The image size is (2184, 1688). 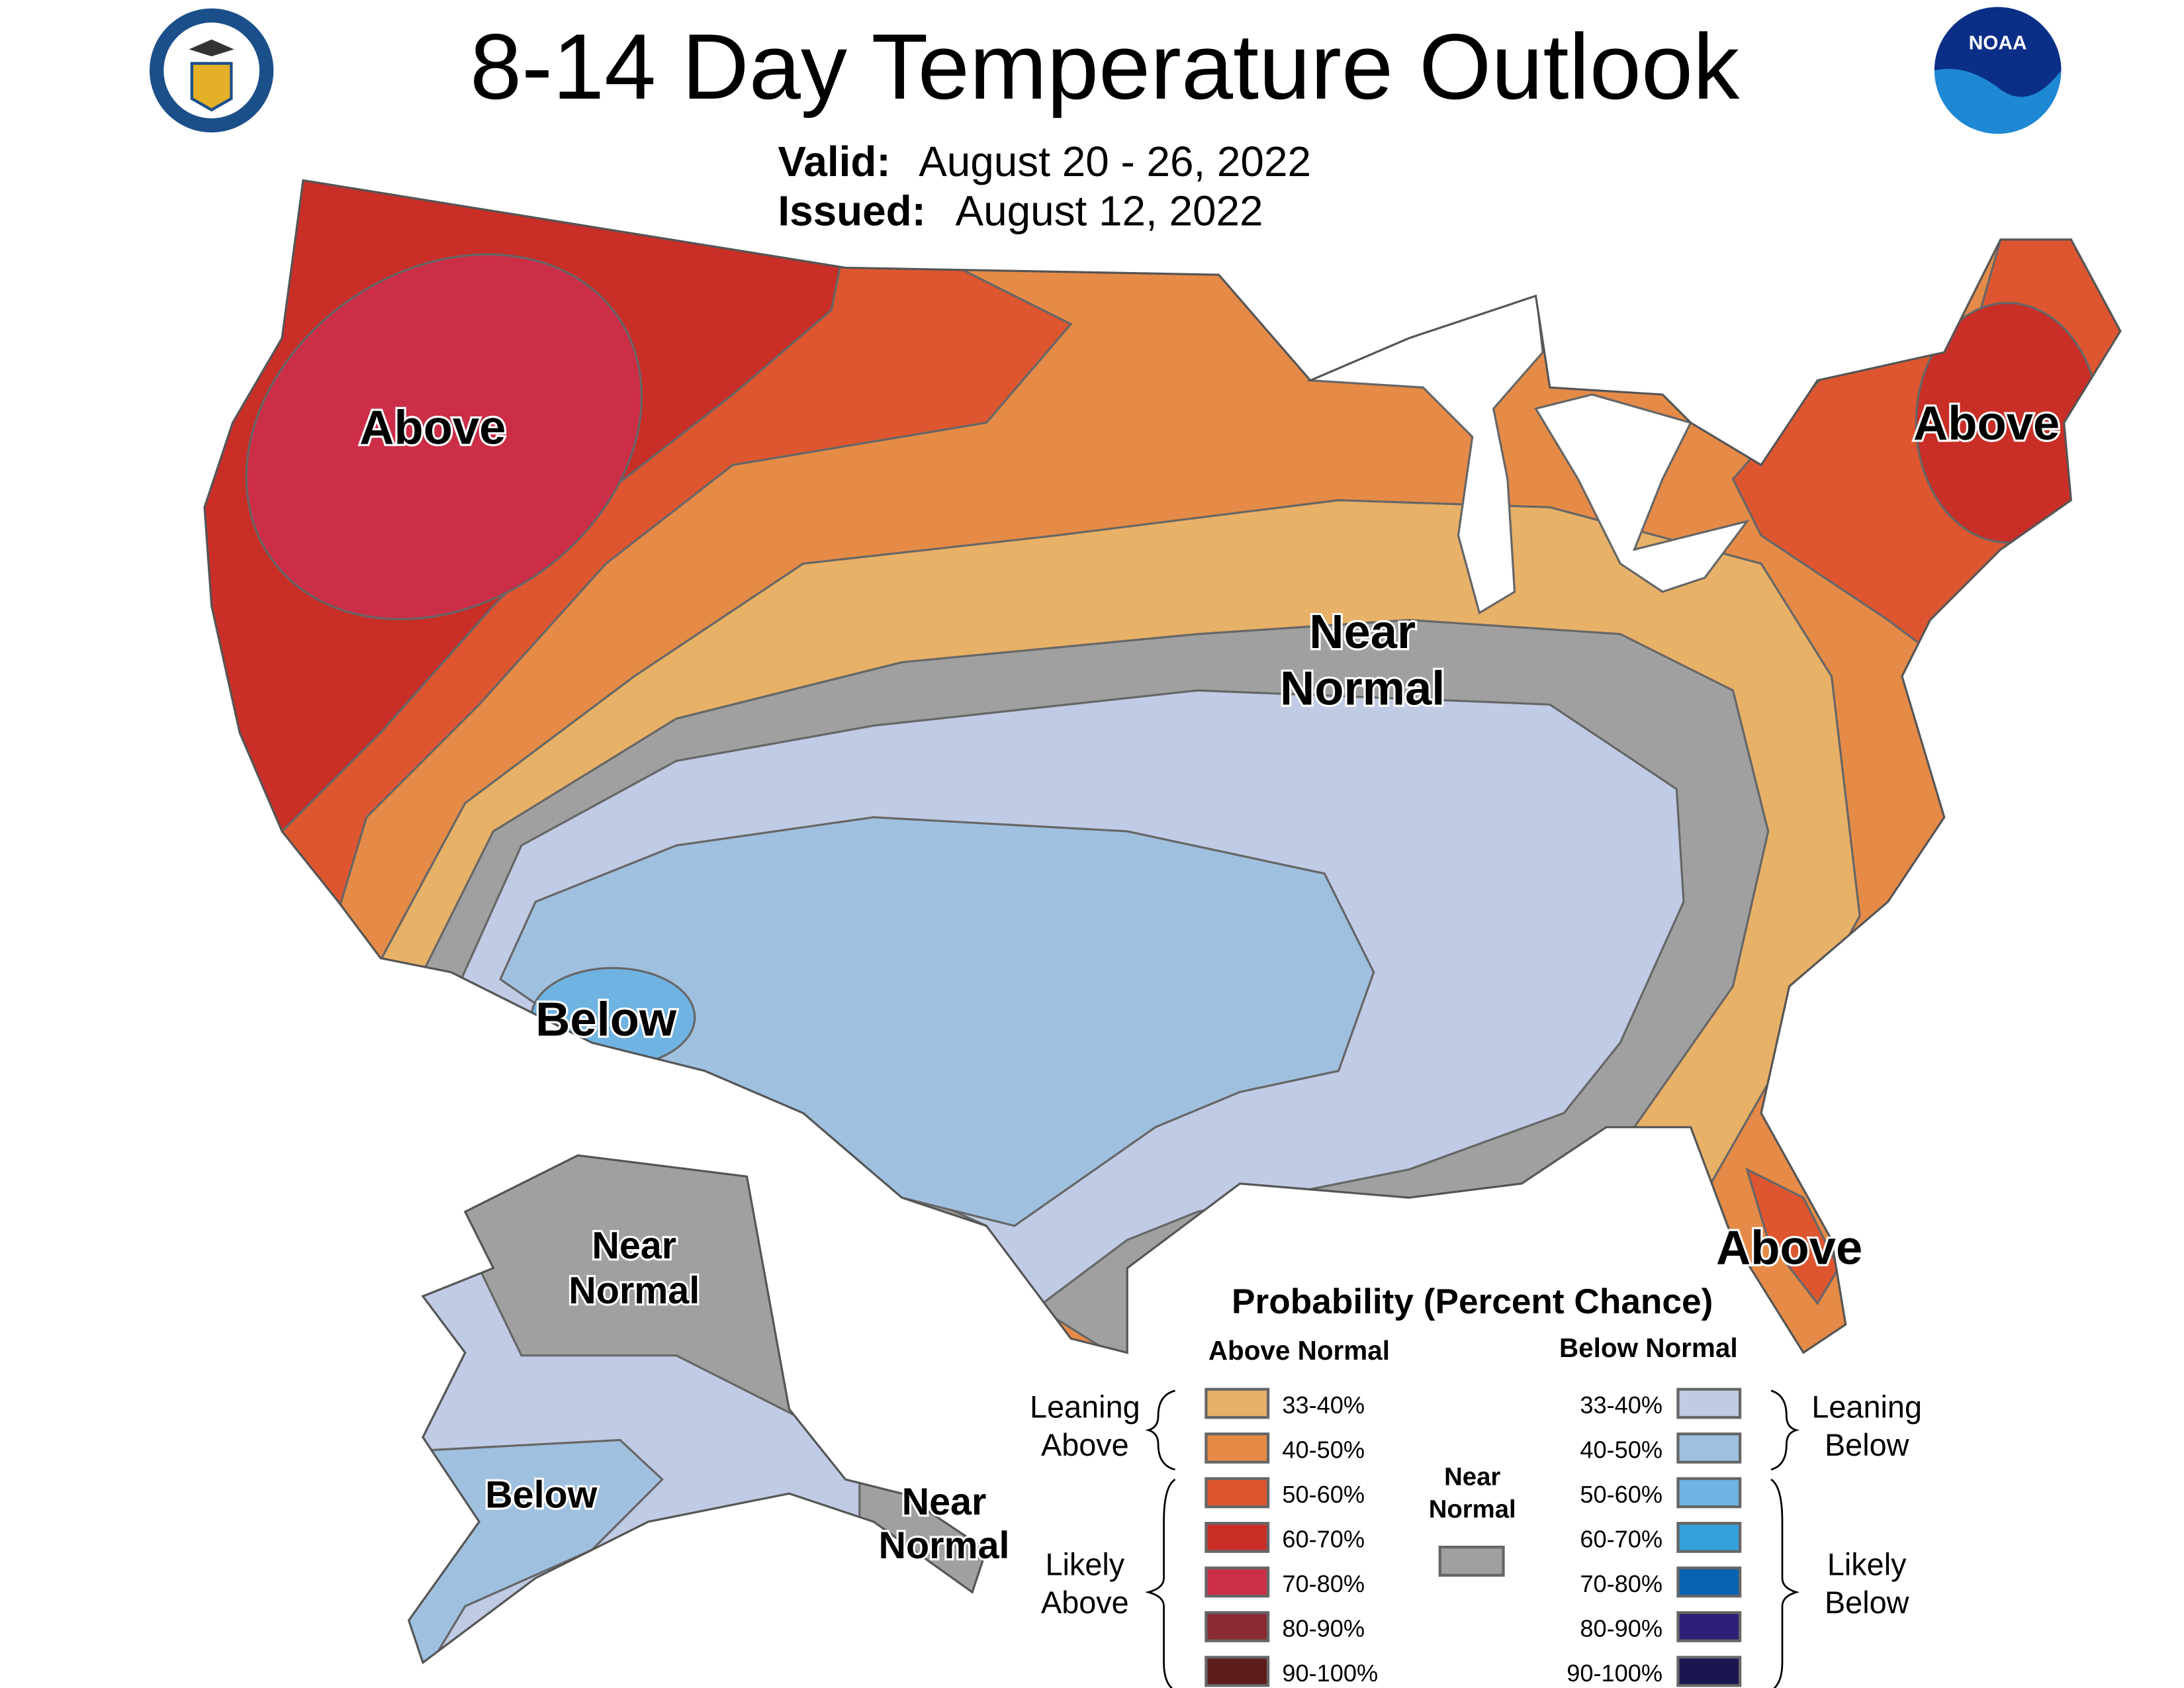 What do you see at coordinates (1867, 1602) in the screenshot?
I see `likely-below-line2: Below` at bounding box center [1867, 1602].